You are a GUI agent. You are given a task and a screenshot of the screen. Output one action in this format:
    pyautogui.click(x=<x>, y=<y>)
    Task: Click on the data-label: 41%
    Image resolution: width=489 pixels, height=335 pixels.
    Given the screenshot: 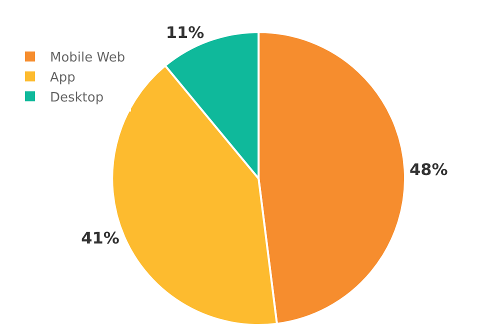 What is the action you would take?
    pyautogui.click(x=100, y=238)
    